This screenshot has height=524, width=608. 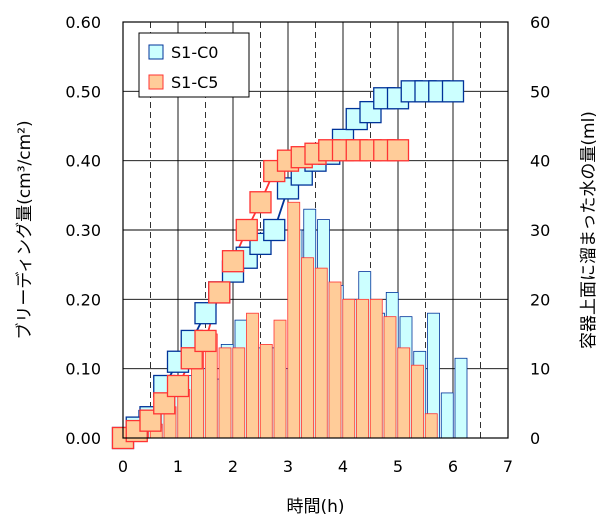 What do you see at coordinates (315, 466) in the screenshot?
I see `x-tick-labels: 0 1 2 3 4 5 6 7` at bounding box center [315, 466].